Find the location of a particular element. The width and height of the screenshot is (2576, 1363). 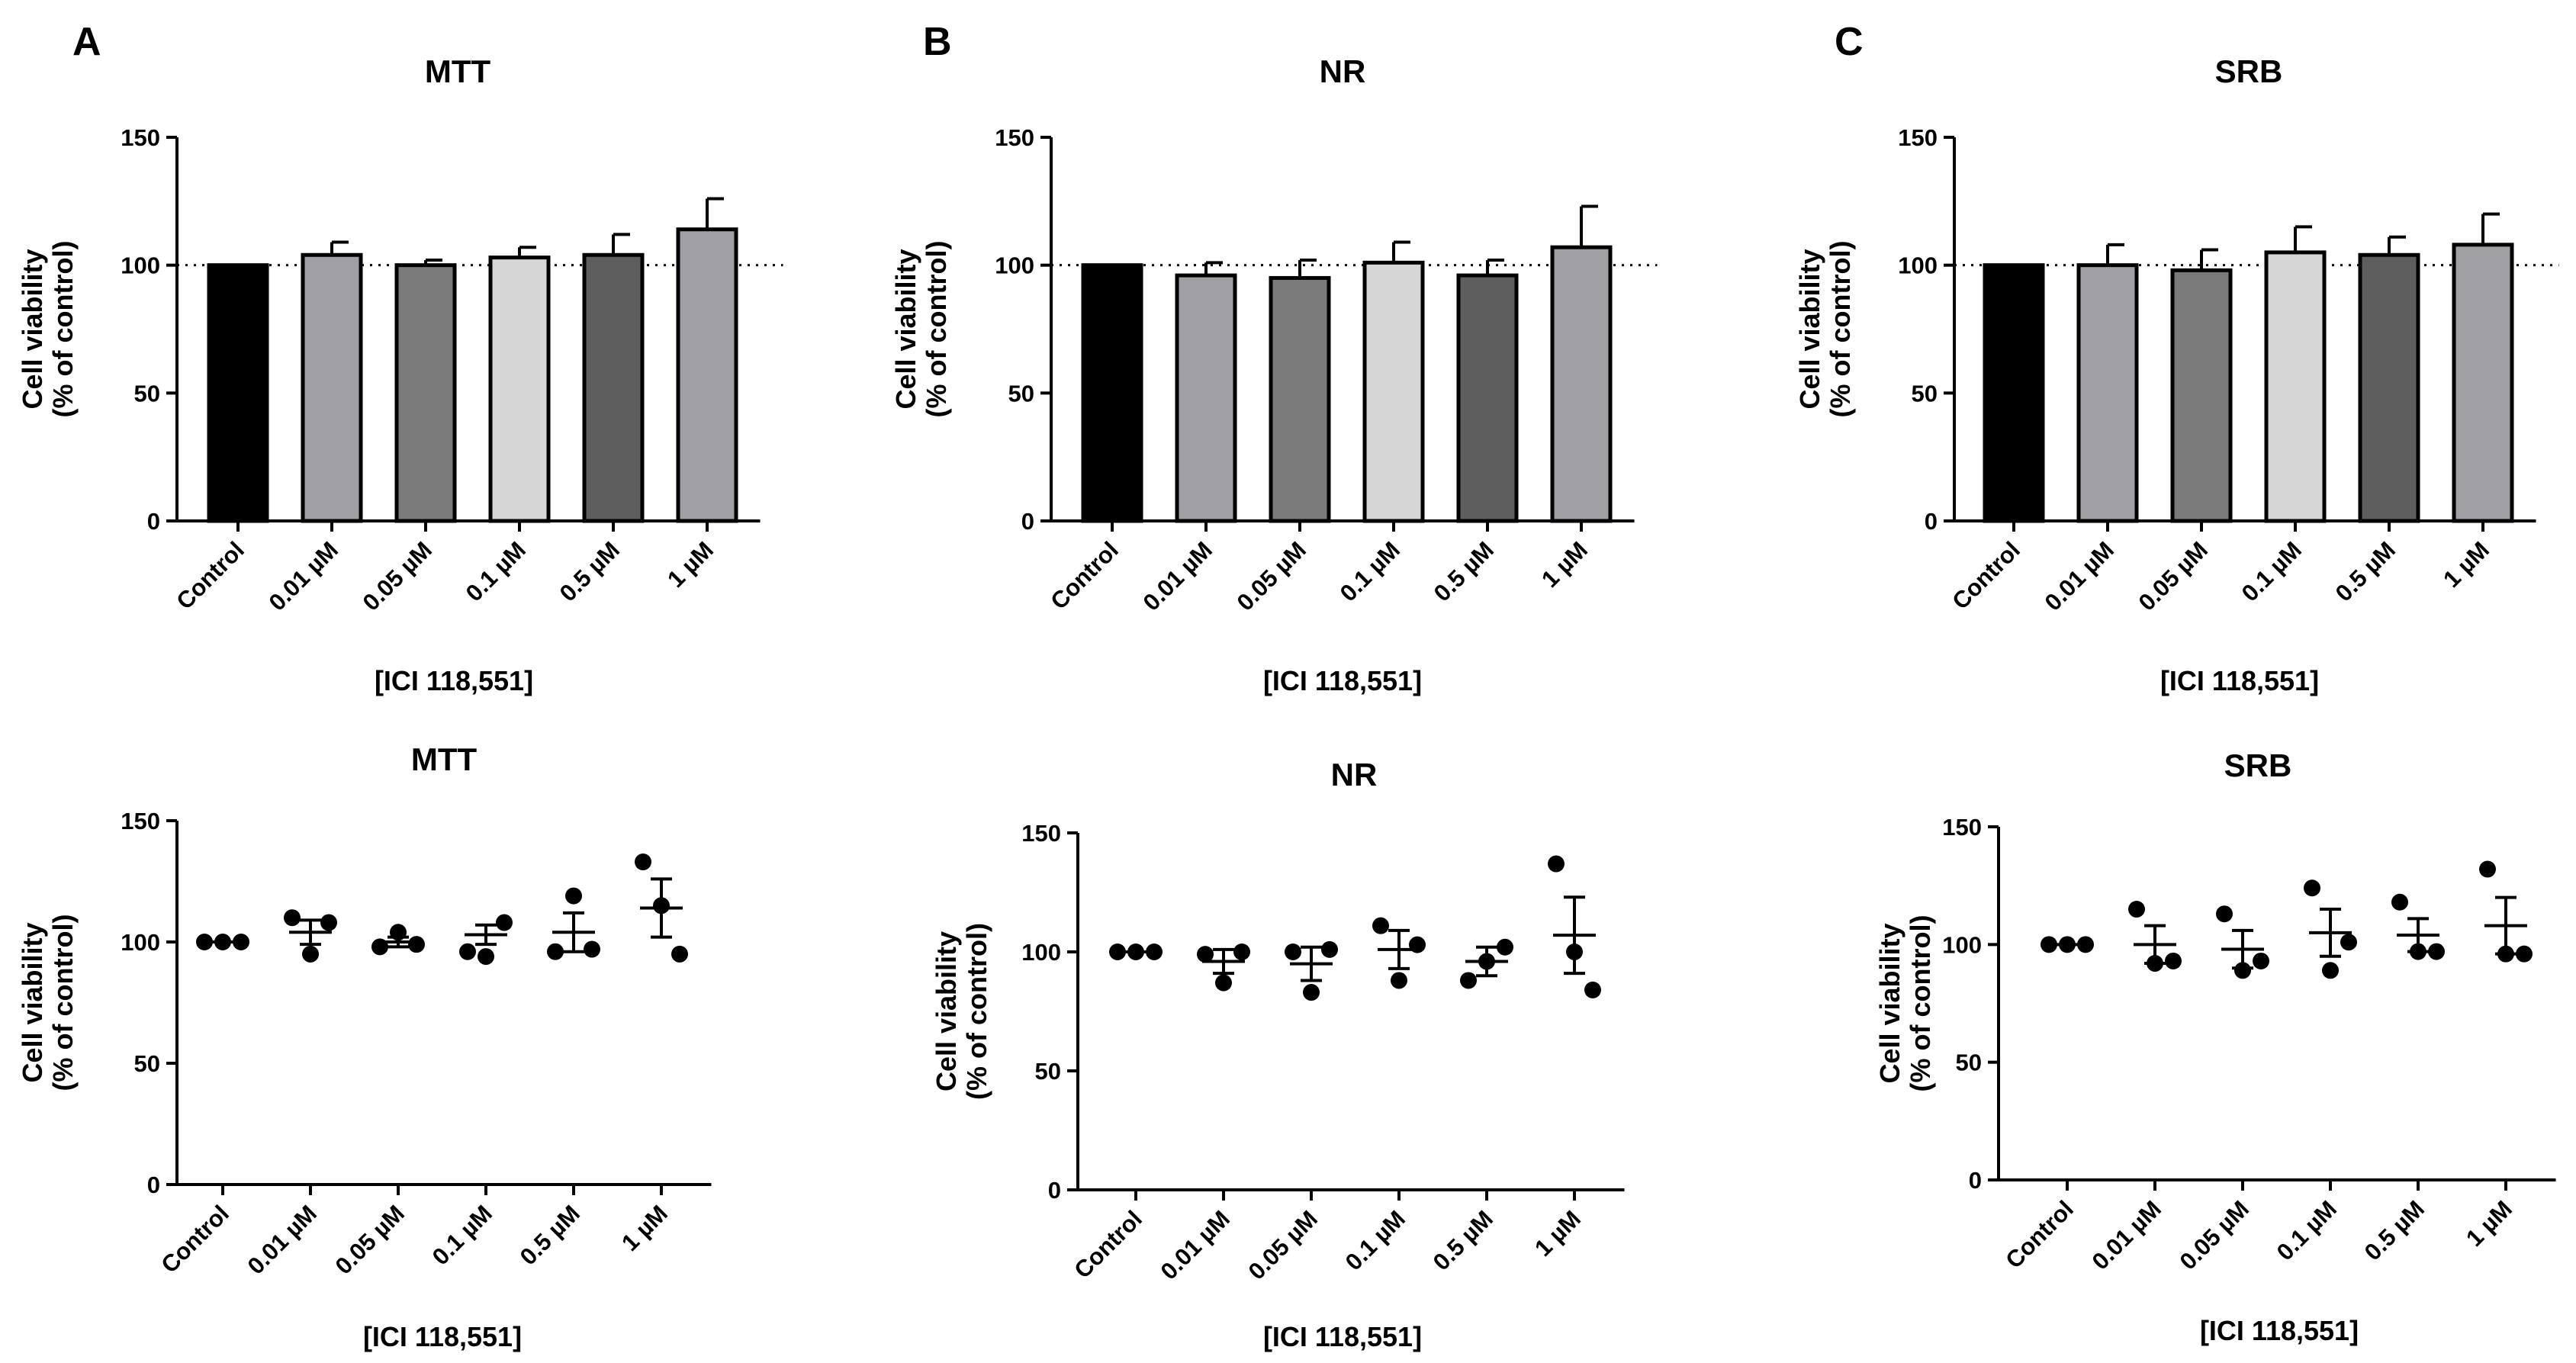

x-tick-label: 0.5 µM is located at coordinates (1463, 1240).